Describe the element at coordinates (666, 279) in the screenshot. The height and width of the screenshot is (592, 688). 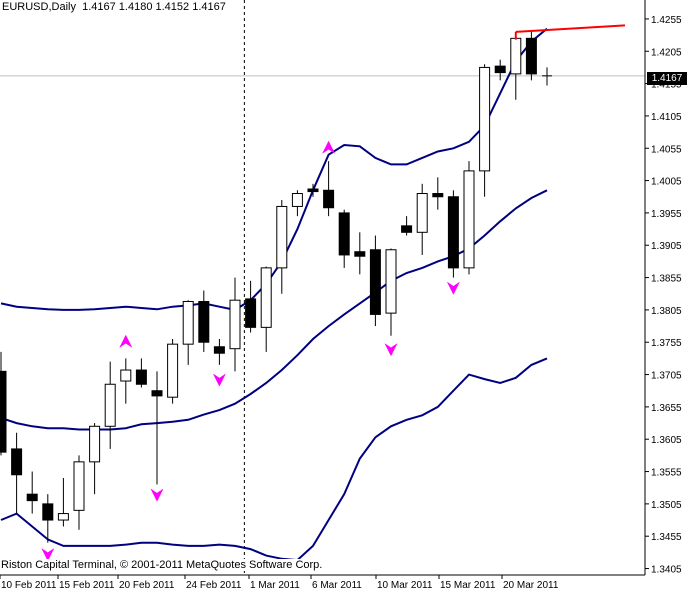
I see `y-tick-label: 1.3855` at that location.